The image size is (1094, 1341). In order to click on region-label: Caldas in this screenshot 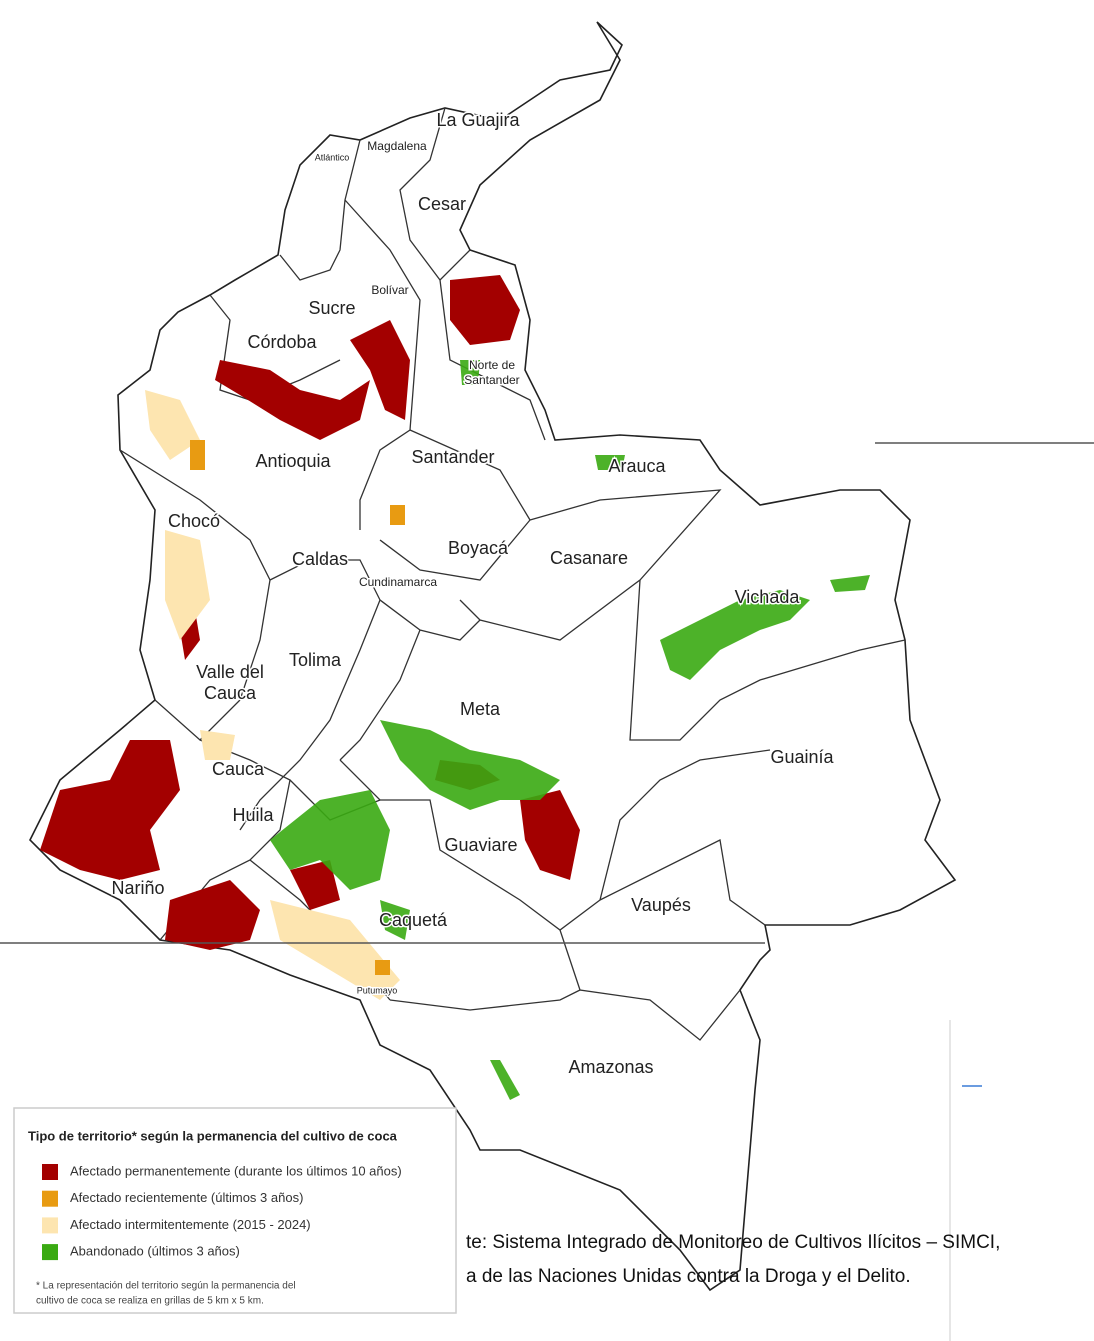, I will do `click(320, 559)`.